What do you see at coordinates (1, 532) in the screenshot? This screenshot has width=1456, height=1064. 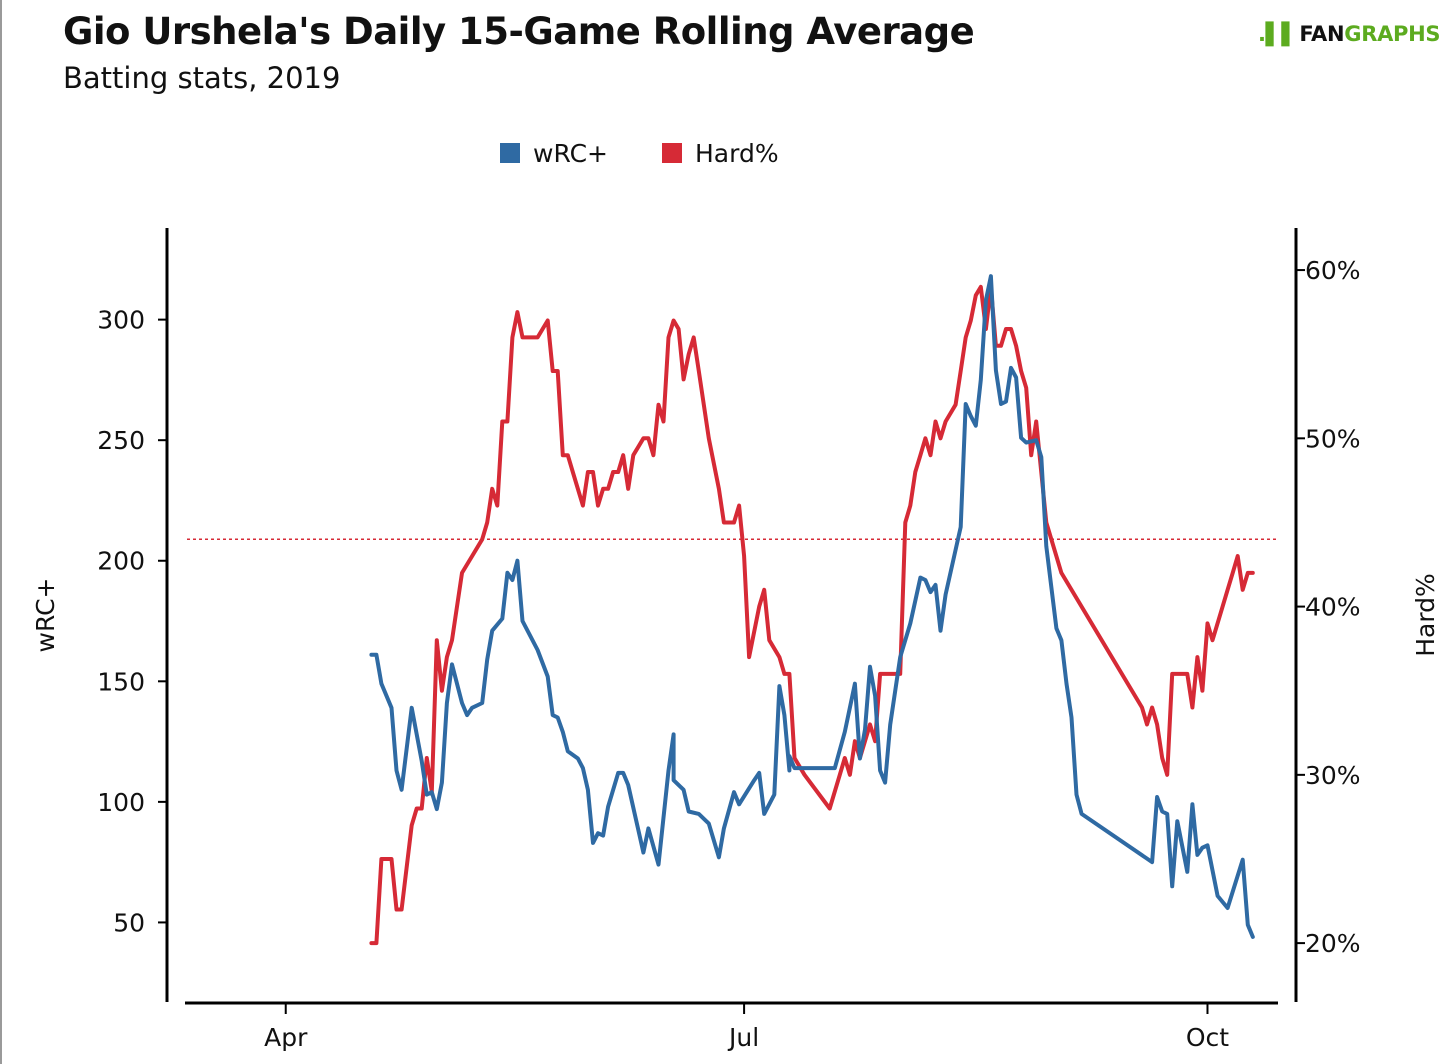 I see `left-edge-rule` at bounding box center [1, 532].